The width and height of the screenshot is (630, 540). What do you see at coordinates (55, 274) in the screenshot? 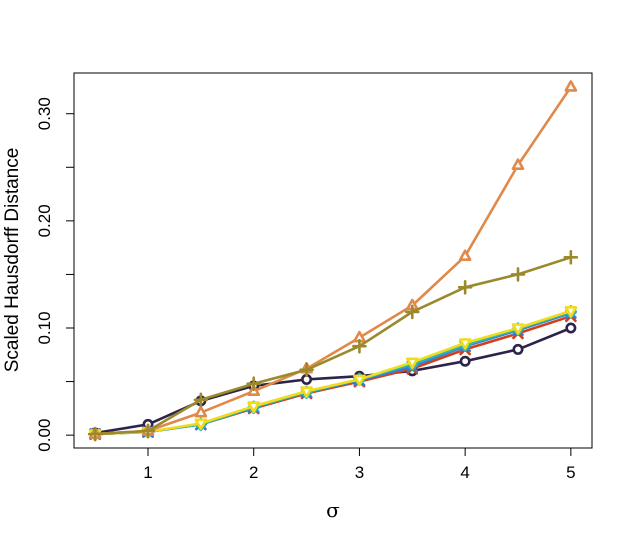
I see `y-axis: 0.00 0.10 0.20 0.30` at bounding box center [55, 274].